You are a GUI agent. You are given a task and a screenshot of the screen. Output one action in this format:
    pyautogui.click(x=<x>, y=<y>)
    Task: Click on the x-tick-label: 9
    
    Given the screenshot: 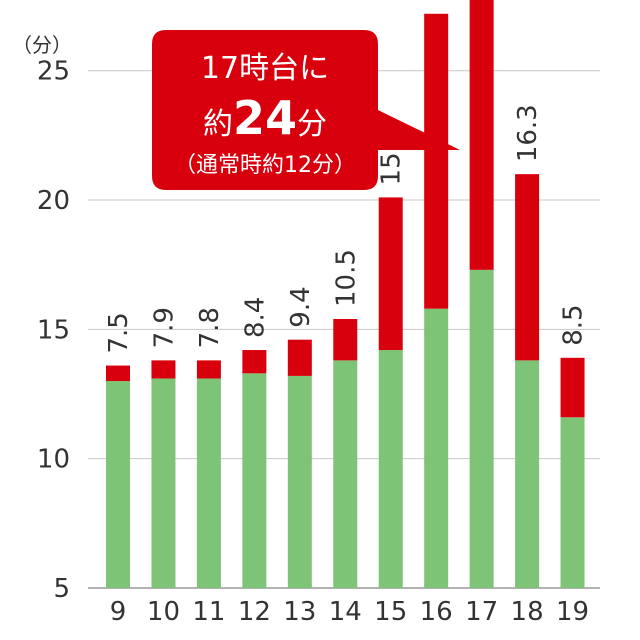 What is the action you would take?
    pyautogui.click(x=118, y=612)
    